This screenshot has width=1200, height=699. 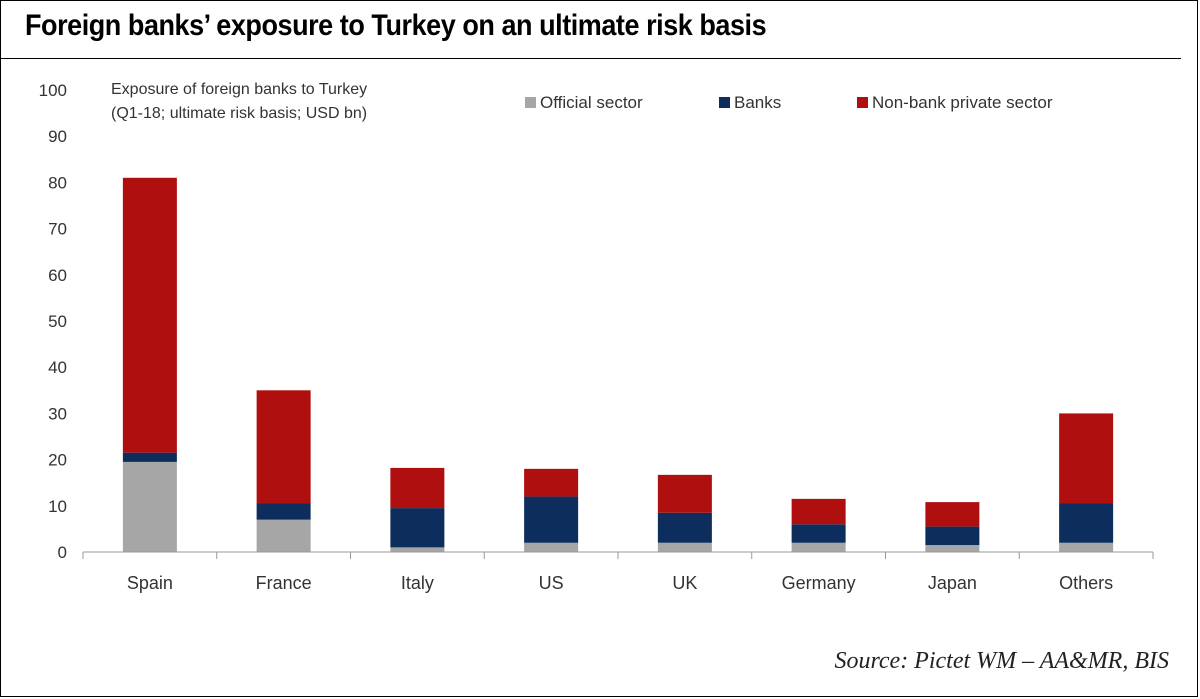 I want to click on legend-label-official-sector: Official sector, so click(x=591, y=102).